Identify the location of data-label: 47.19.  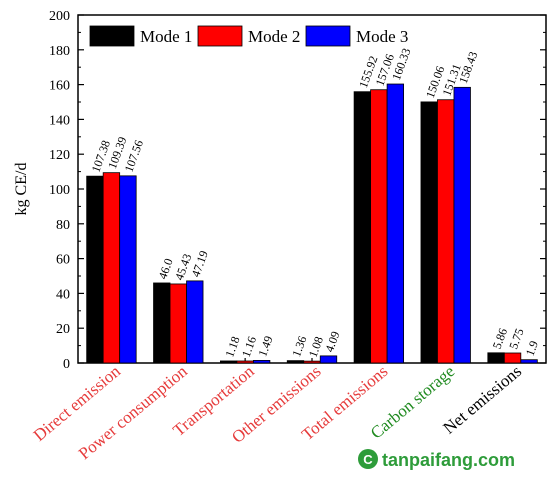
(199, 264).